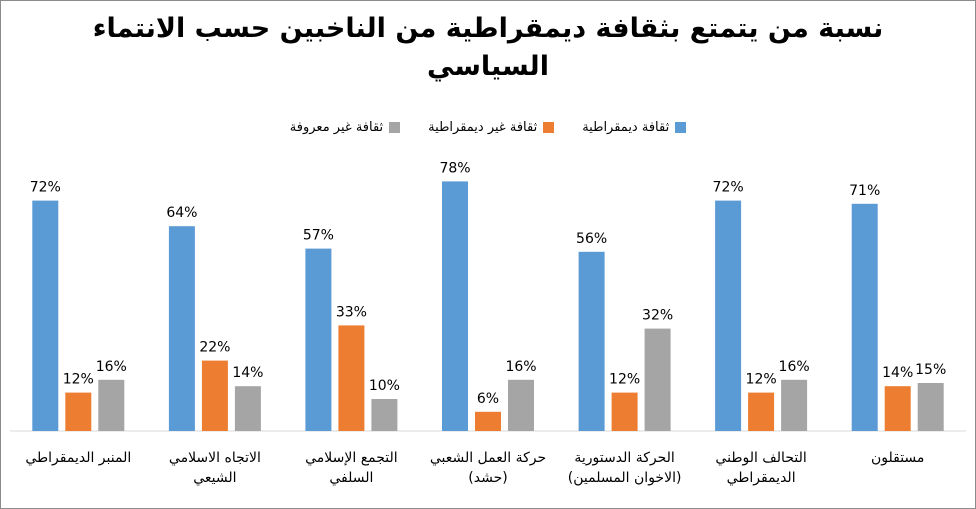 This screenshot has height=509, width=976. Describe the element at coordinates (549, 127) in the screenshot. I see `legend-swatch-non-democratic` at that location.